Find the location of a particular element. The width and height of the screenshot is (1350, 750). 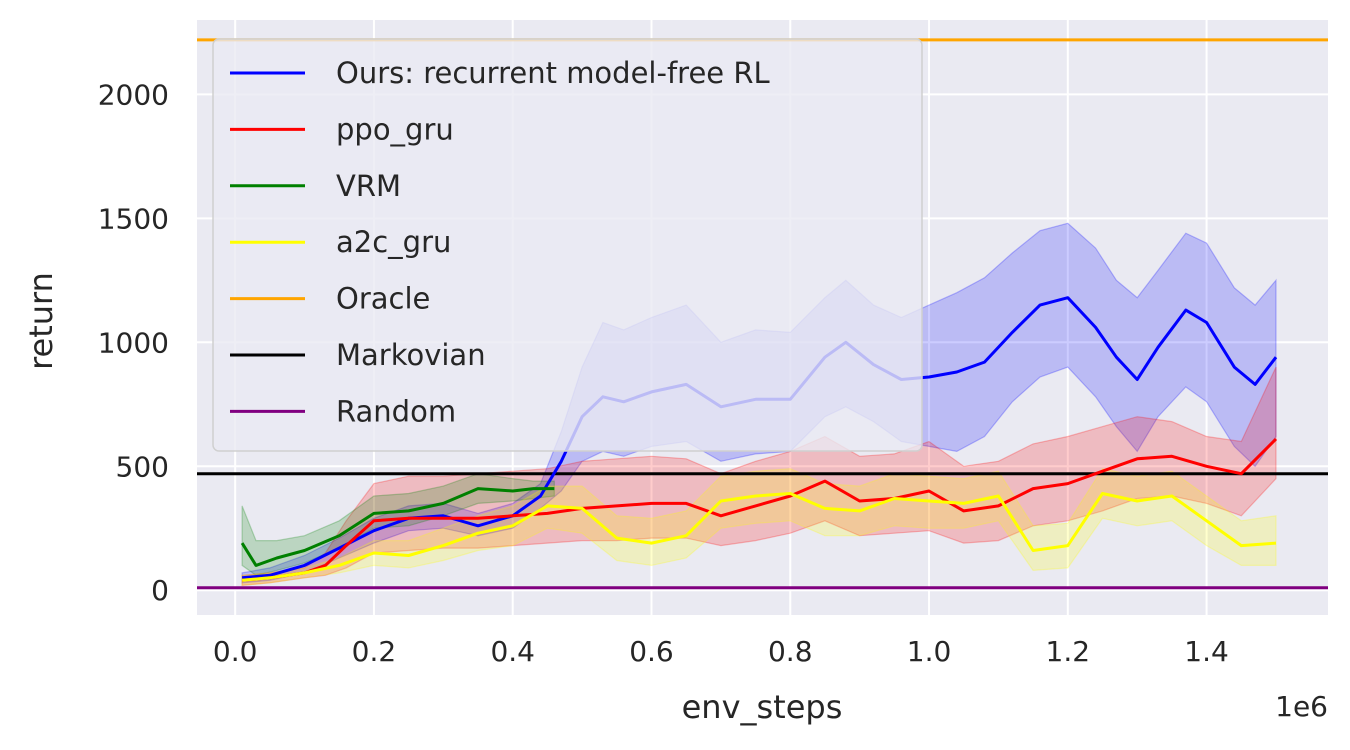

band-vrm is located at coordinates (398, 524).